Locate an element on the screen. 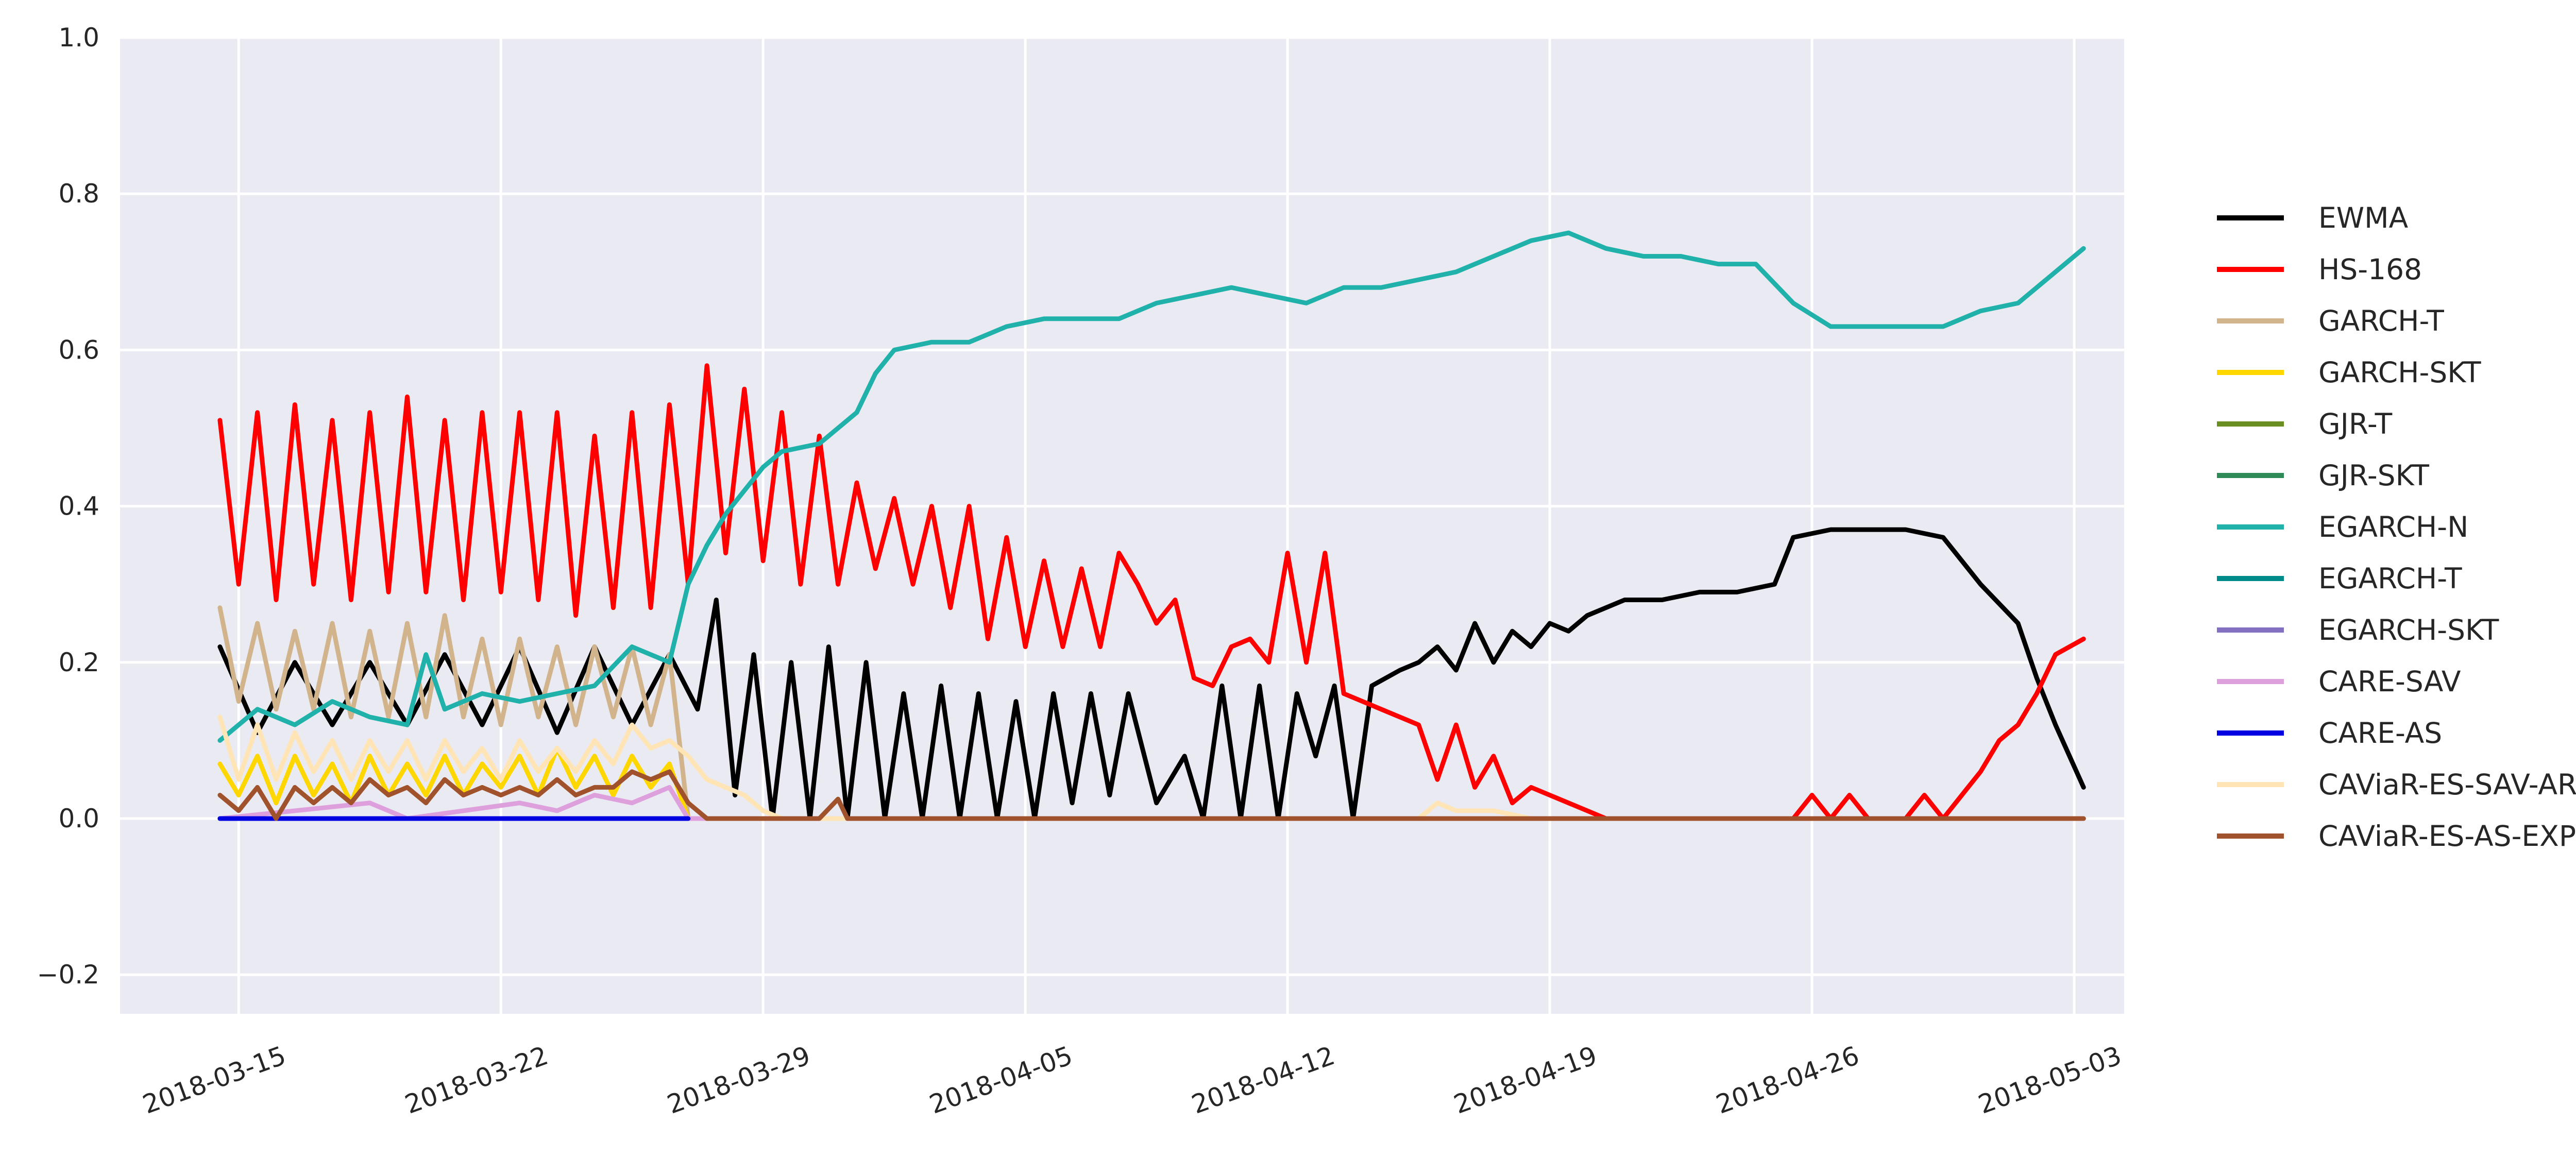  series-line-garch-t is located at coordinates (1151, 713).